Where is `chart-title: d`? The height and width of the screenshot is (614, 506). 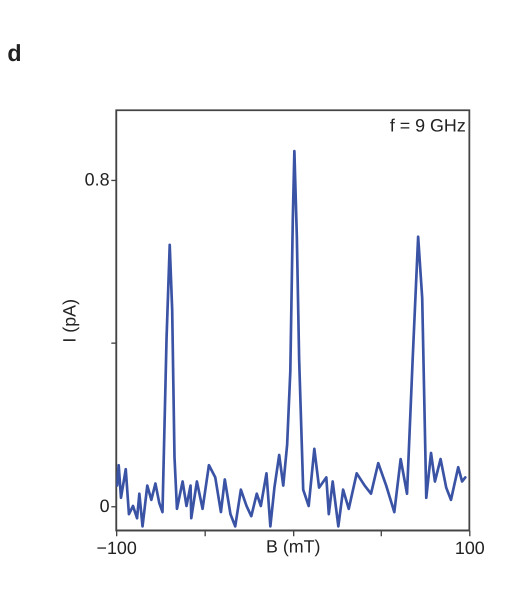 chart-title: d is located at coordinates (14, 53).